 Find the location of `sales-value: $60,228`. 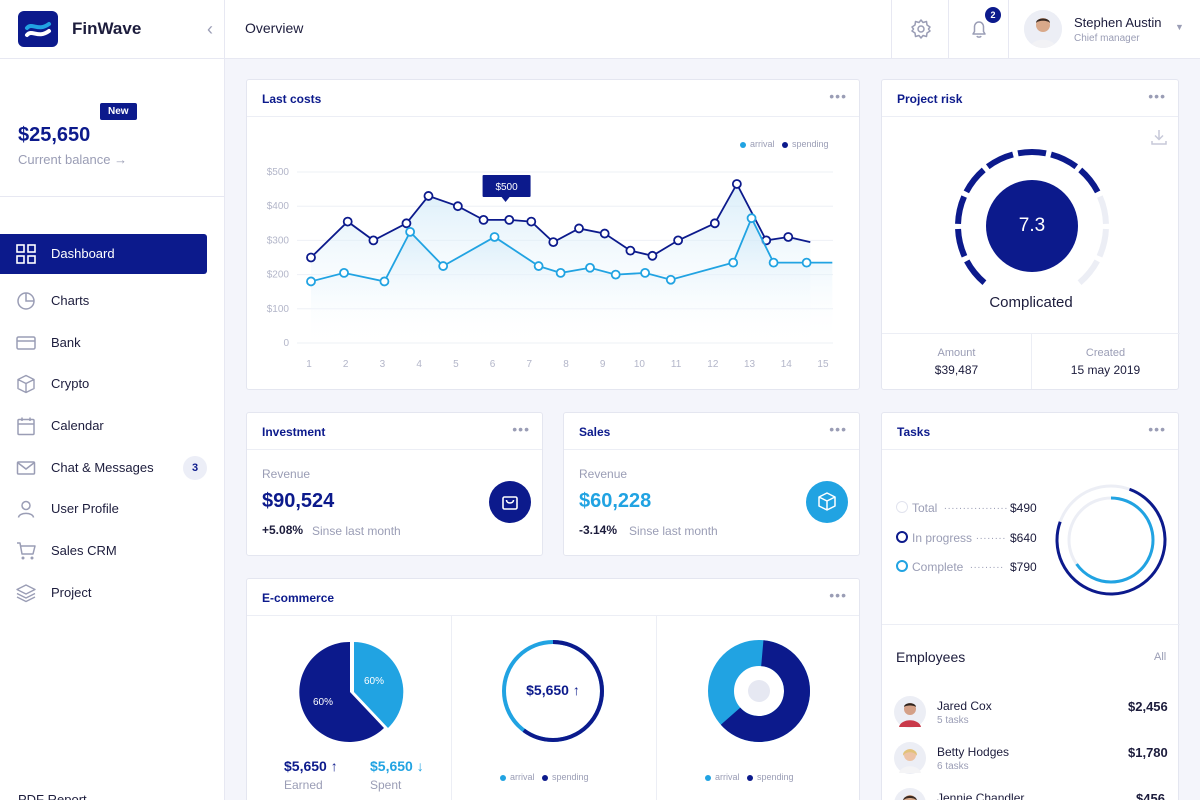

sales-value: $60,228 is located at coordinates (615, 501).